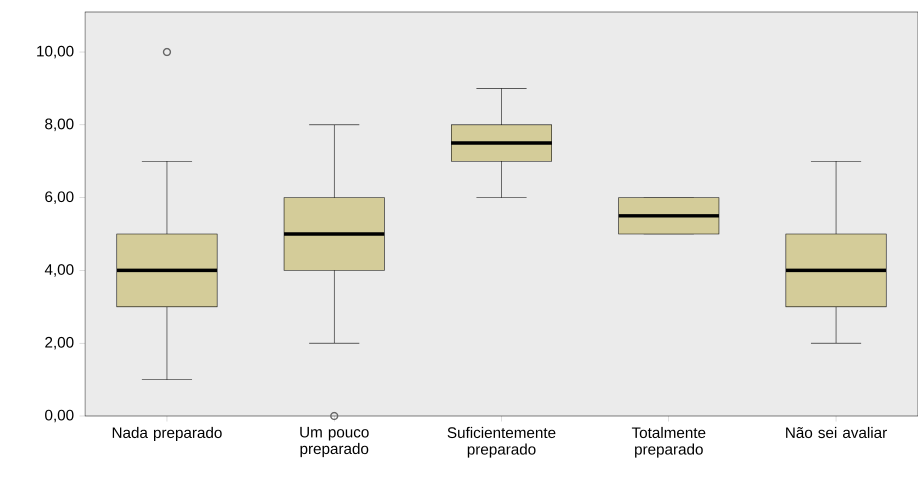 This screenshot has height=482, width=918. What do you see at coordinates (669, 442) in the screenshot?
I see `x-tick-label: Totalmente preparado` at bounding box center [669, 442].